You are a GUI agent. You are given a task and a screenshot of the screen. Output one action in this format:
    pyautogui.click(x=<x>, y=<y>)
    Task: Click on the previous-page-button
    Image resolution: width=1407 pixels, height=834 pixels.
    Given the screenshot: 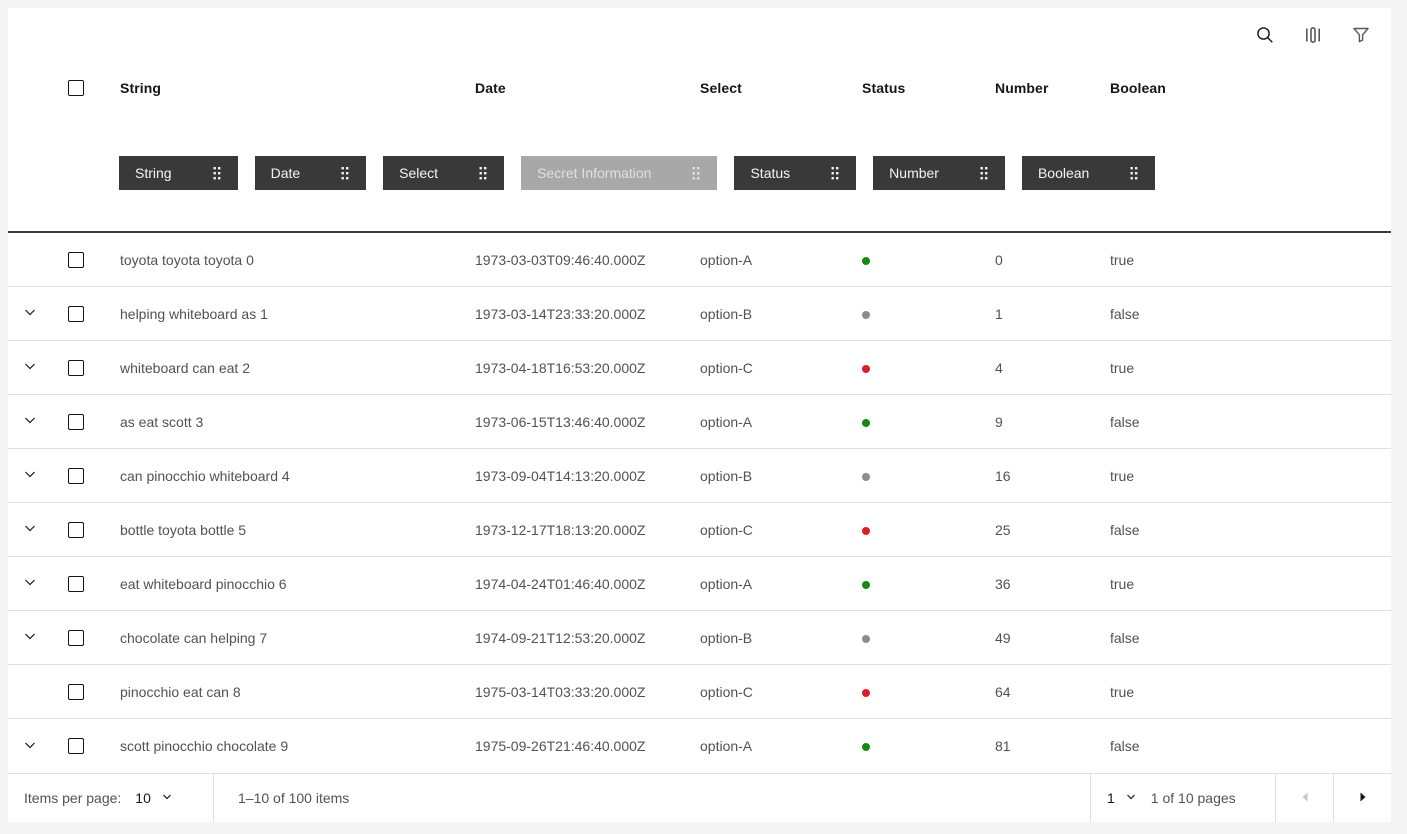 What is the action you would take?
    pyautogui.click(x=1304, y=798)
    